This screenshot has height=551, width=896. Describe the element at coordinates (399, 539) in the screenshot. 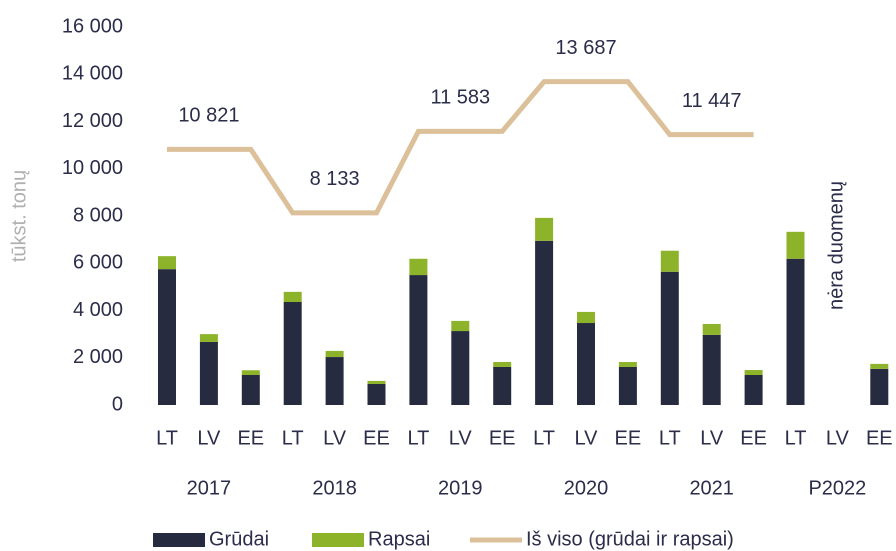

I see `legend-label: Rapsai` at that location.